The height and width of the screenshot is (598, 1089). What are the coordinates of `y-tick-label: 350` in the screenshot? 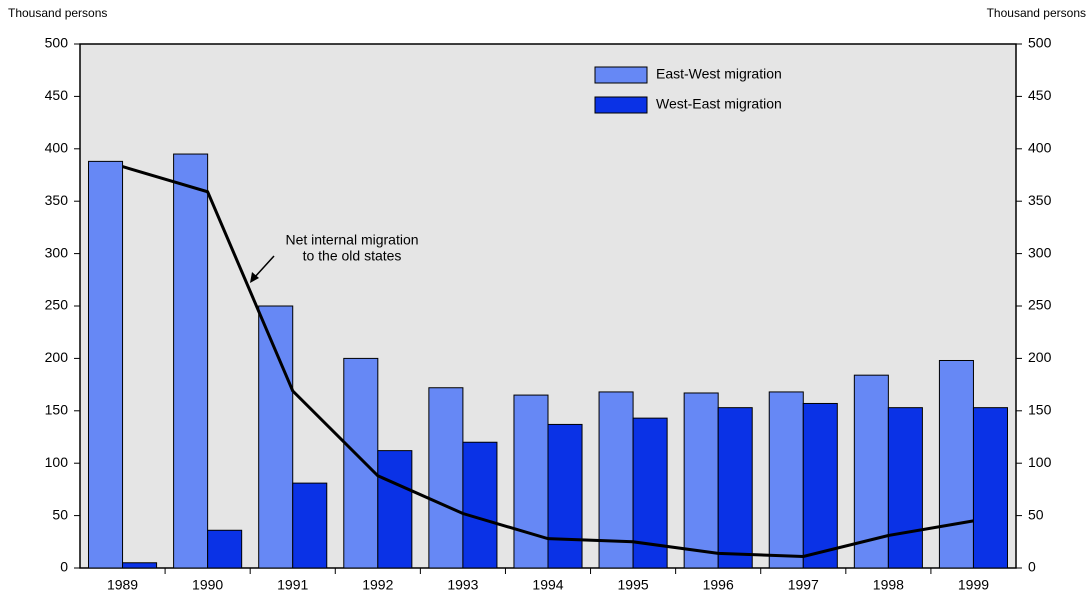 It's located at (57, 200).